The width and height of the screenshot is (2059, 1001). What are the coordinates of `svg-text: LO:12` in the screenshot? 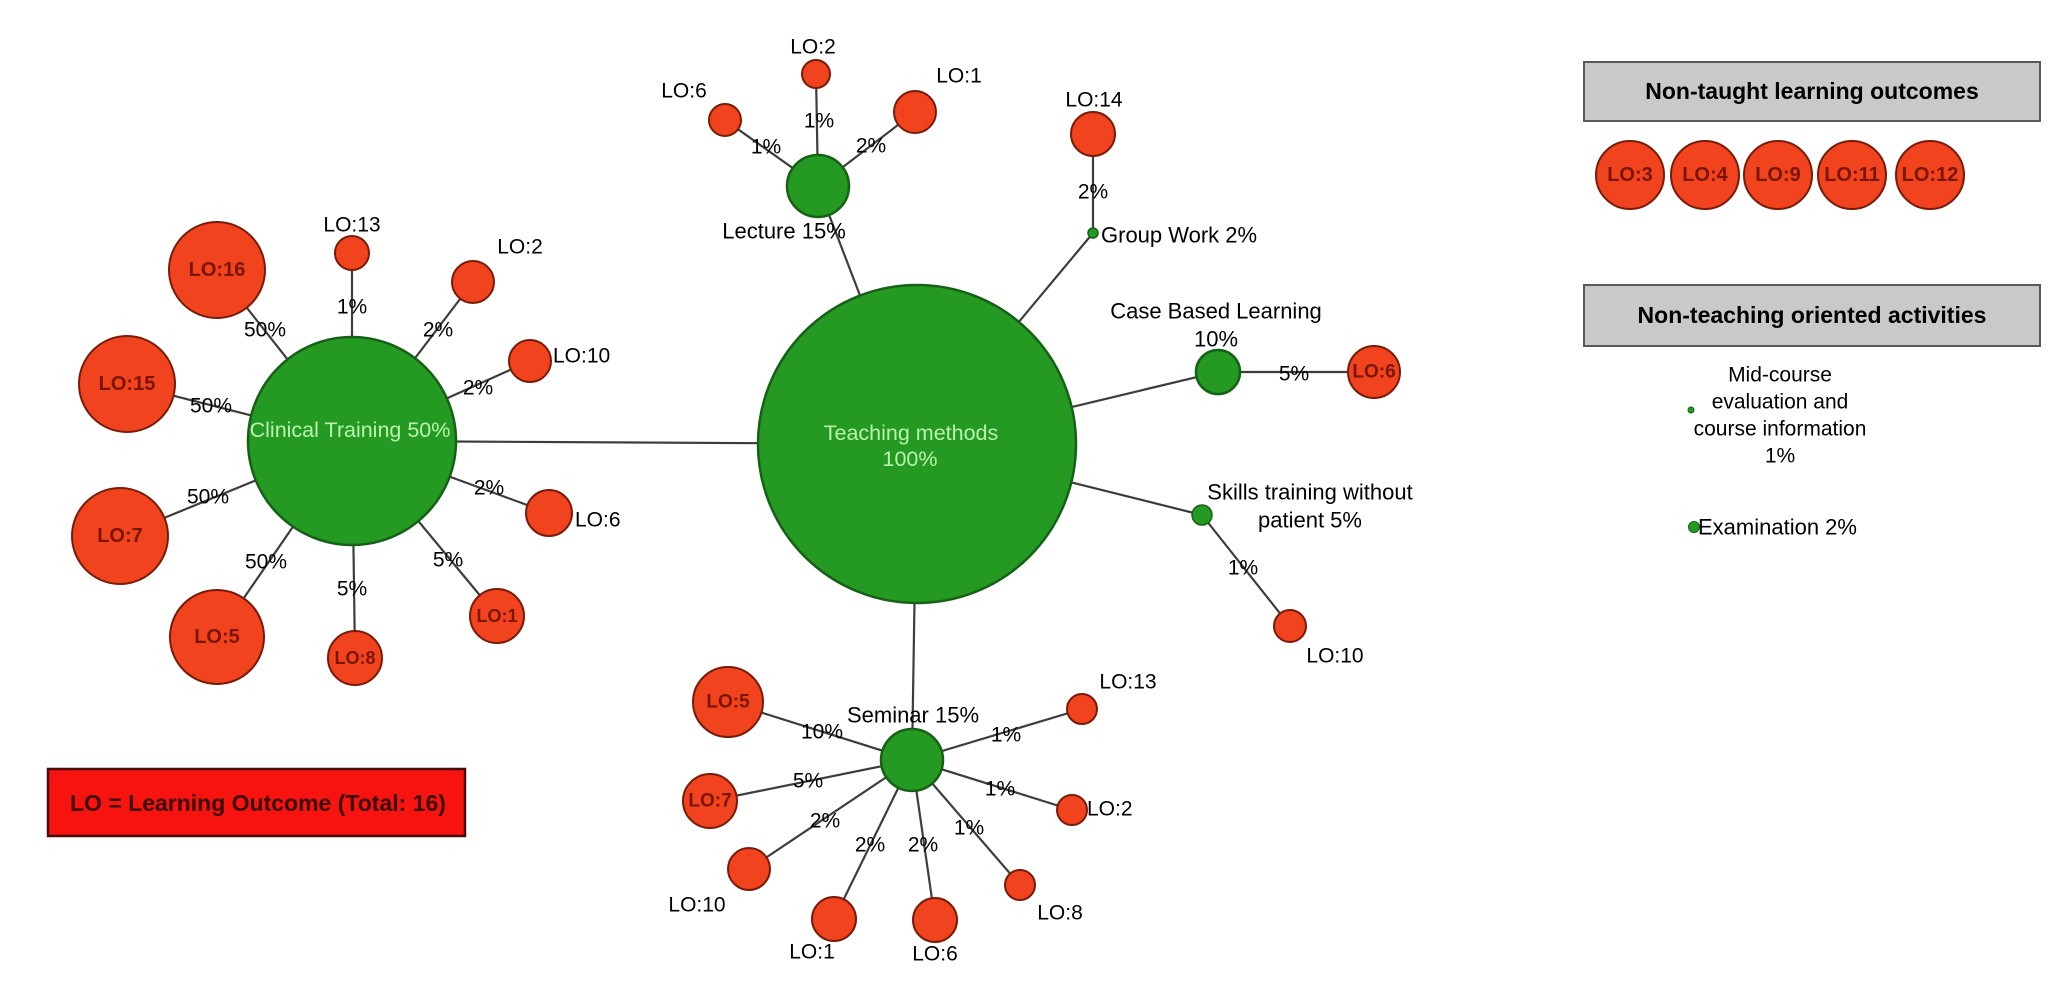 It's located at (1930, 175).